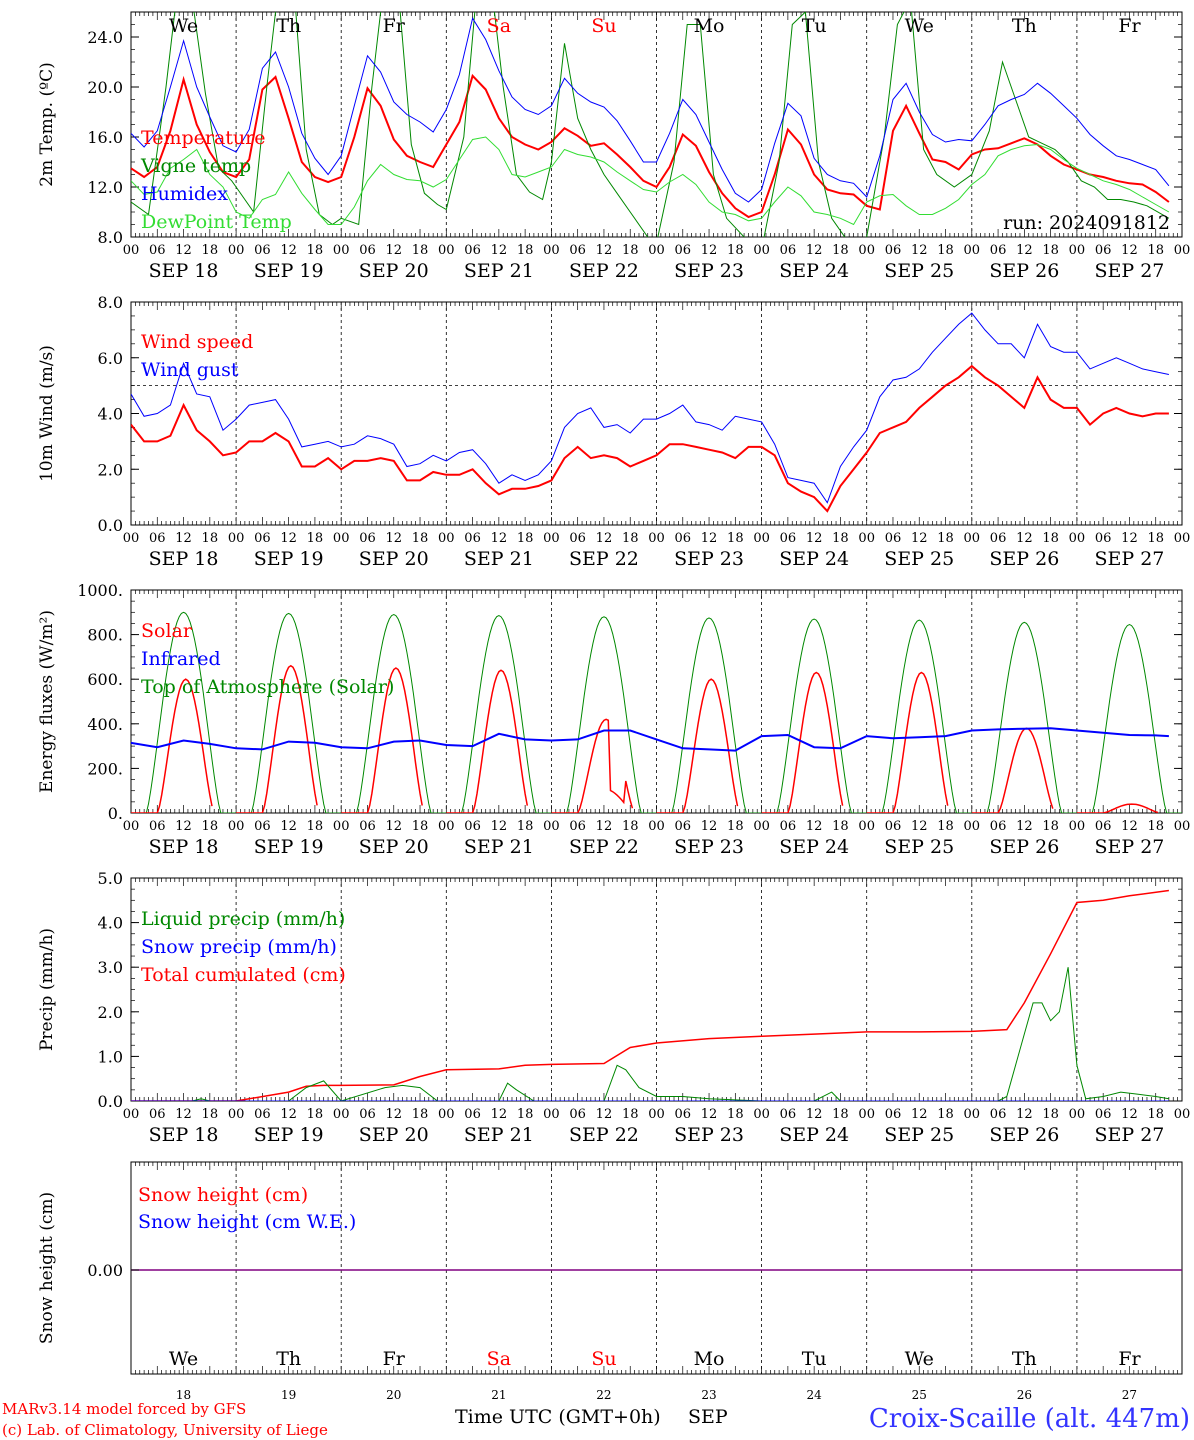 The height and width of the screenshot is (1440, 1194). What do you see at coordinates (110, 525) in the screenshot?
I see `y-tick-label: 0.0` at bounding box center [110, 525].